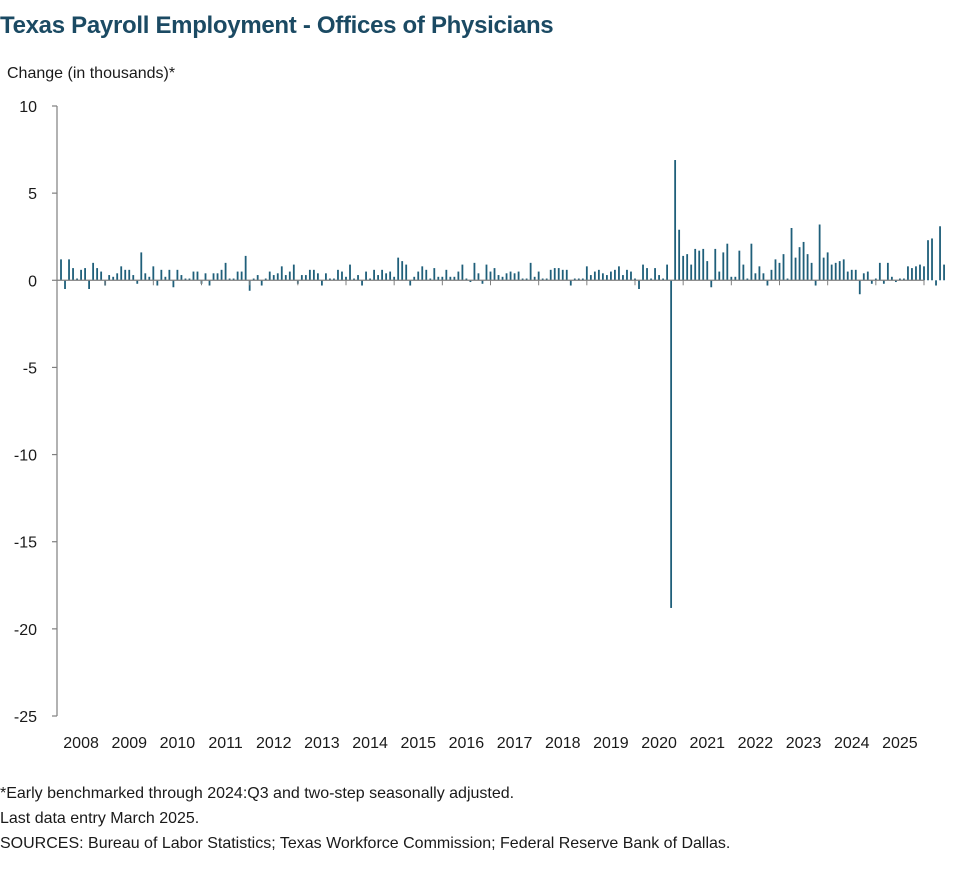 This screenshot has height=878, width=979. I want to click on y-tick-label: 5, so click(32, 194).